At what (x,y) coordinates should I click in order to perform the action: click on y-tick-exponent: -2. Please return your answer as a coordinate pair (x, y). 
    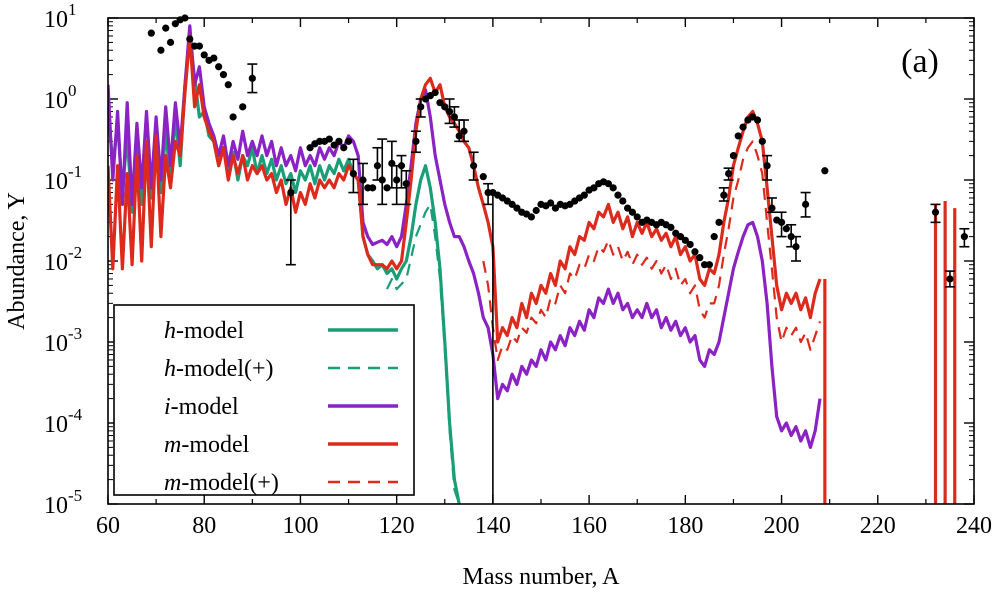
    Looking at the image, I should click on (75, 252).